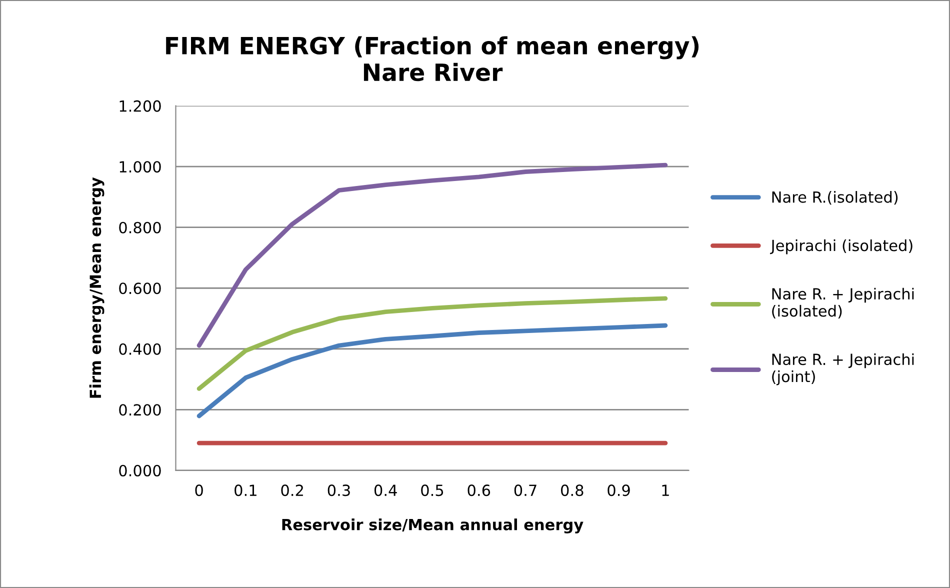 The width and height of the screenshot is (950, 588). I want to click on y-tick-label: 1.000, so click(140, 167).